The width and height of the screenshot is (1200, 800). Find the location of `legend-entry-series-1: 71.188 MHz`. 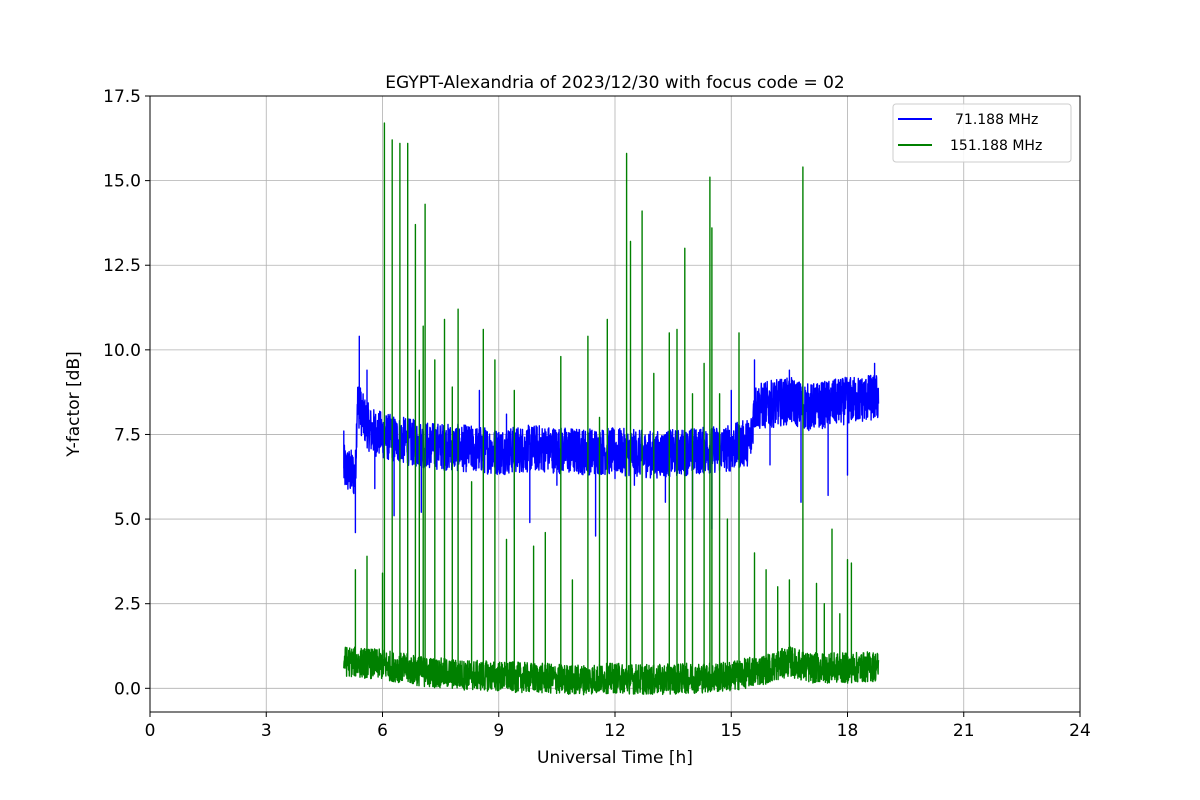

legend-entry-series-1: 71.188 MHz is located at coordinates (996, 120).